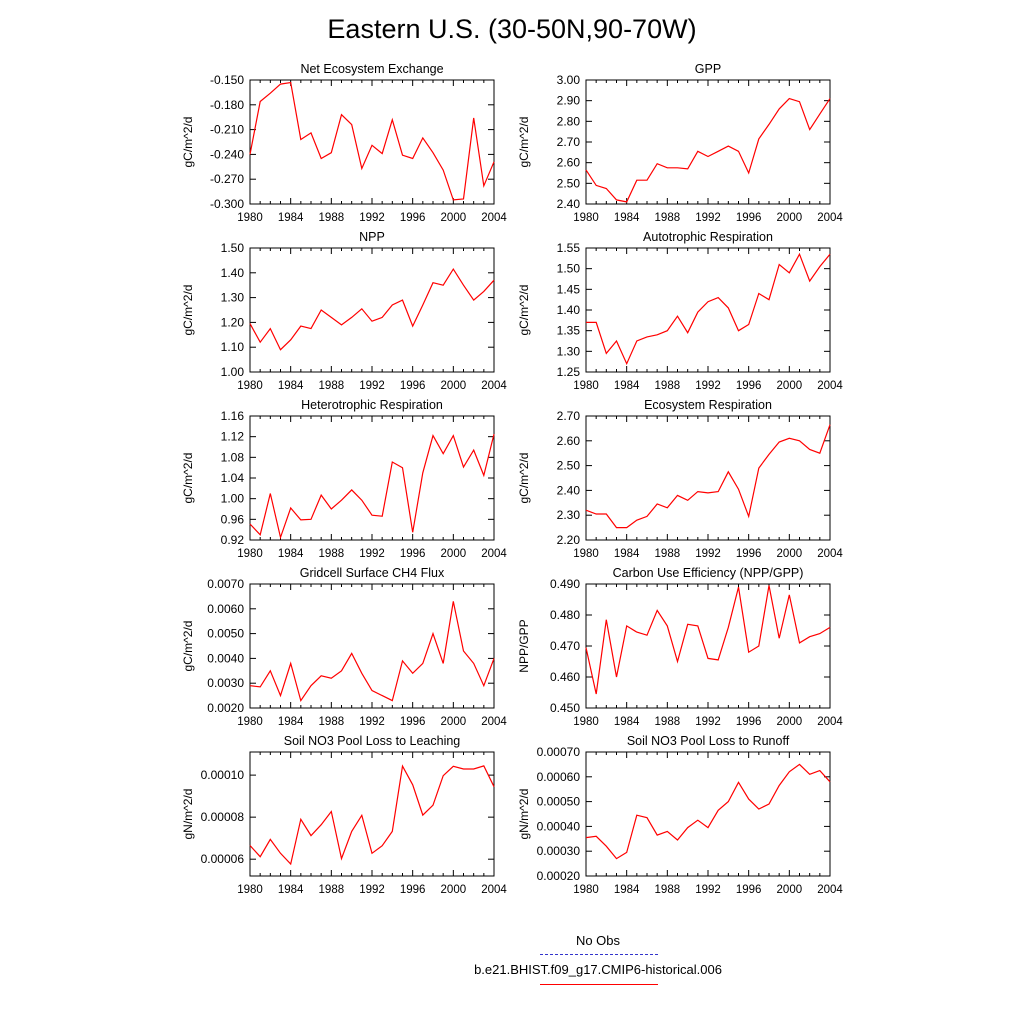  What do you see at coordinates (372, 741) in the screenshot?
I see `chart-title: Soil NO3 Pool Loss to Leaching` at bounding box center [372, 741].